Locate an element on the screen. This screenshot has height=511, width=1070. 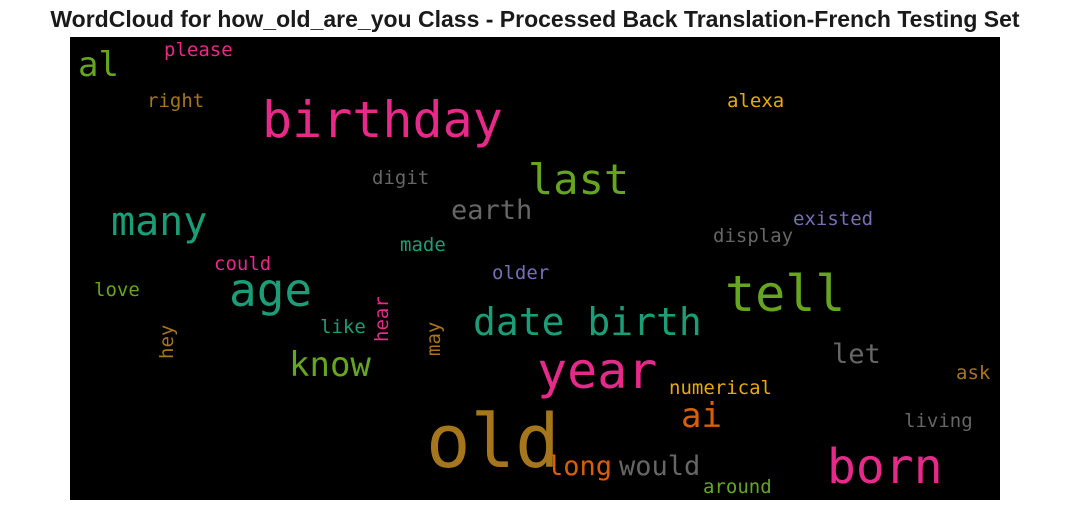
word-birthday: birthday is located at coordinates (382, 120).